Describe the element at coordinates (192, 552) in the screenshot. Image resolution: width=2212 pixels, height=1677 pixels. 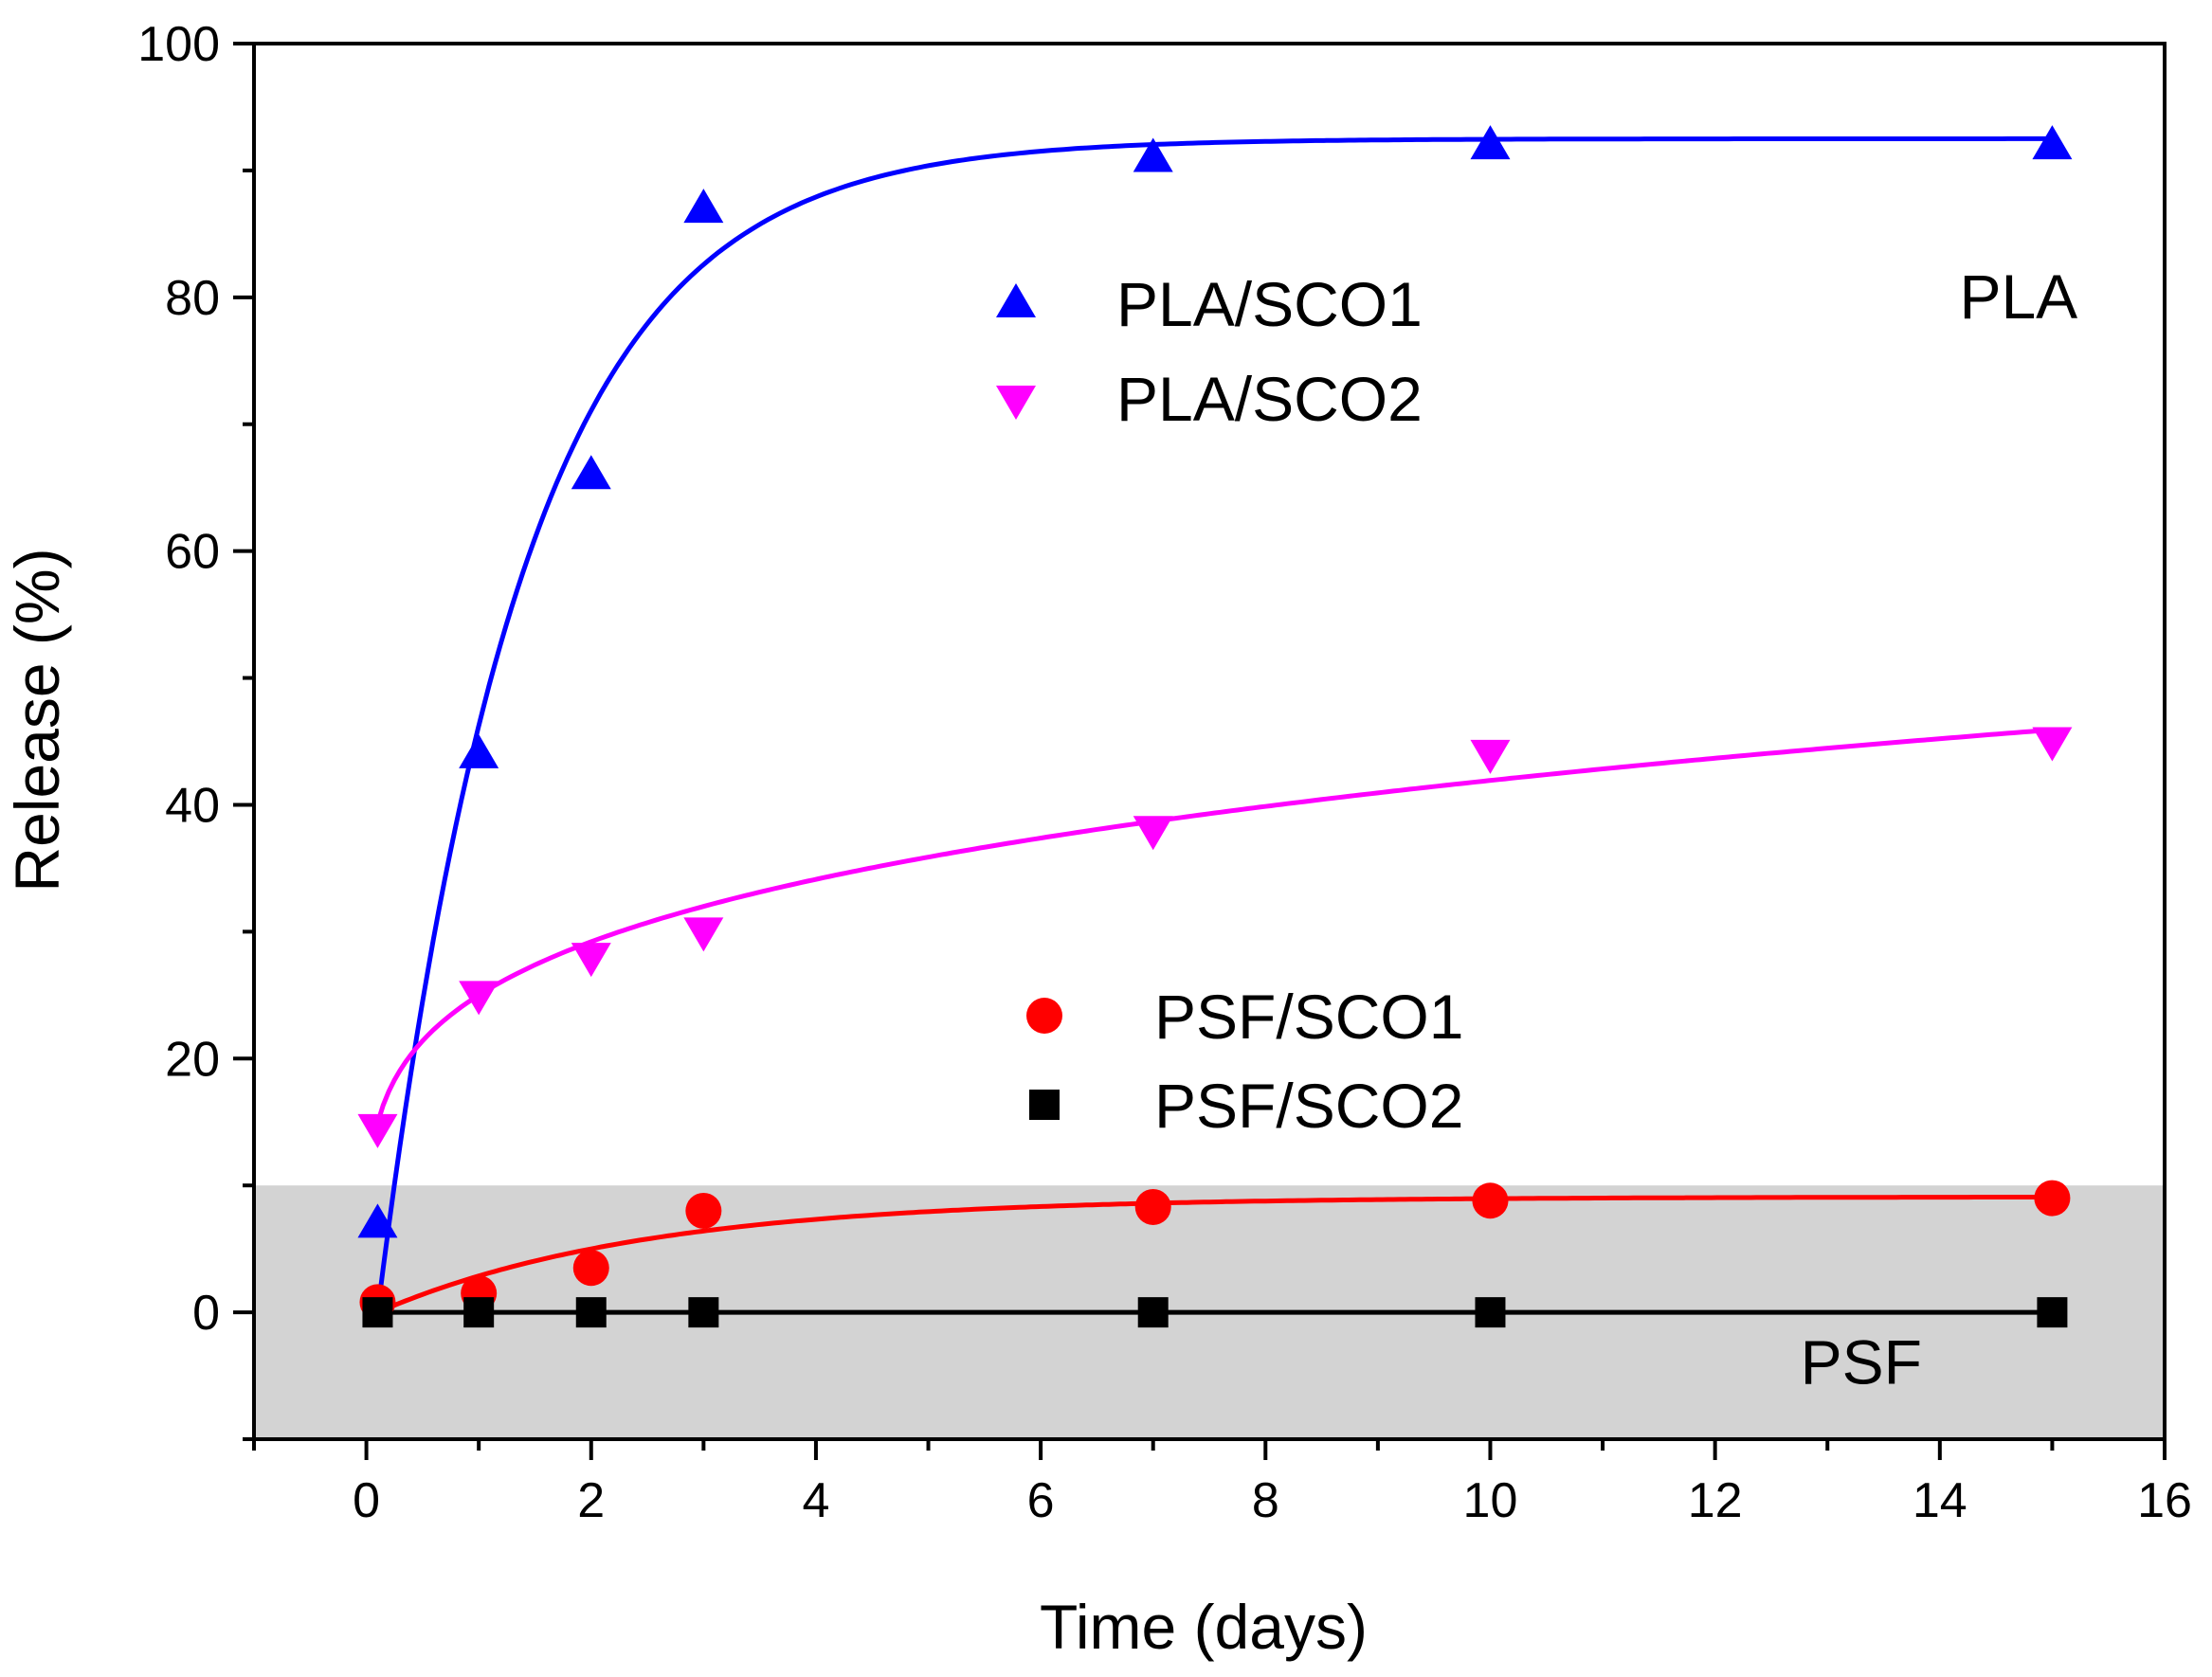
I see `y-tick-label-60: 60` at that location.